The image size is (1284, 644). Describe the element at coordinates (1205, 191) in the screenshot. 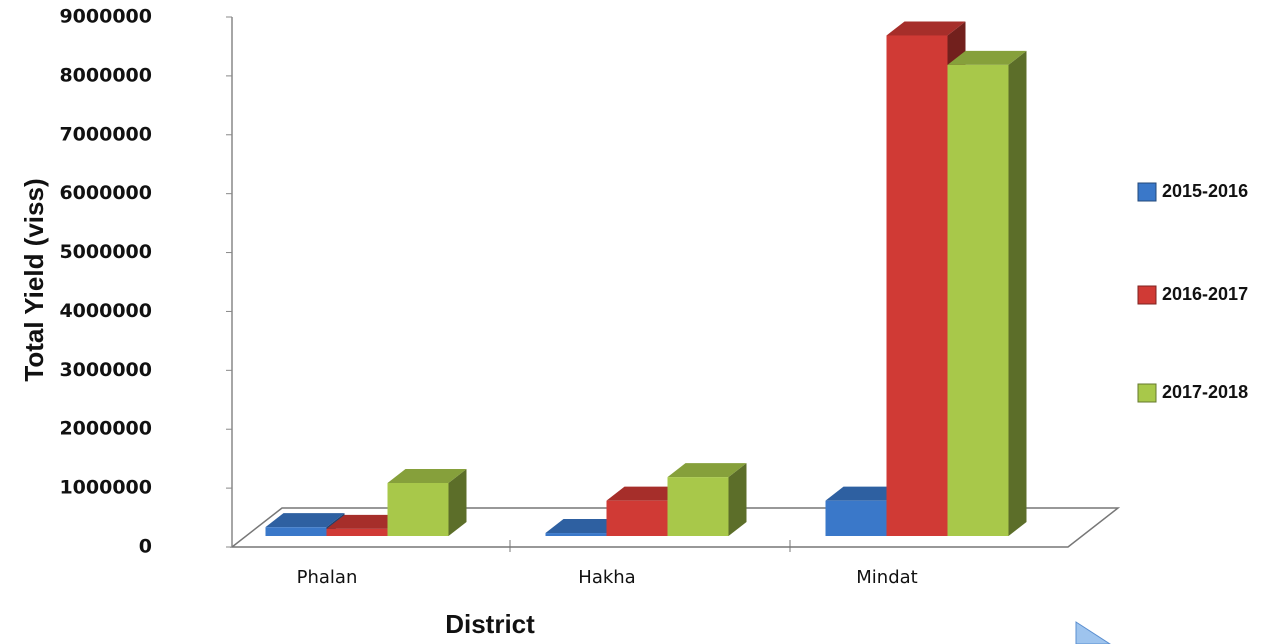

I see `legend-label: 2015-2016` at that location.